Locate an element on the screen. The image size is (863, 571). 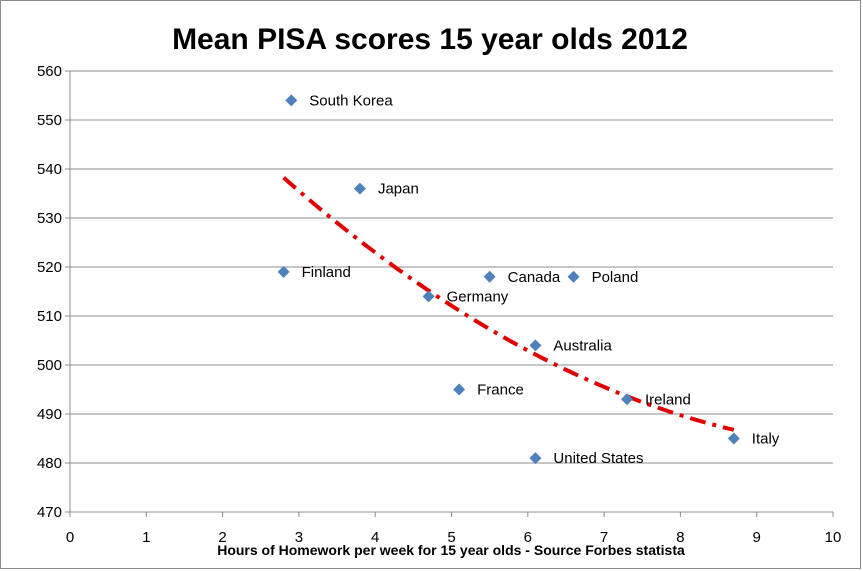
y-tick-label-470: 470 is located at coordinates (49, 512).